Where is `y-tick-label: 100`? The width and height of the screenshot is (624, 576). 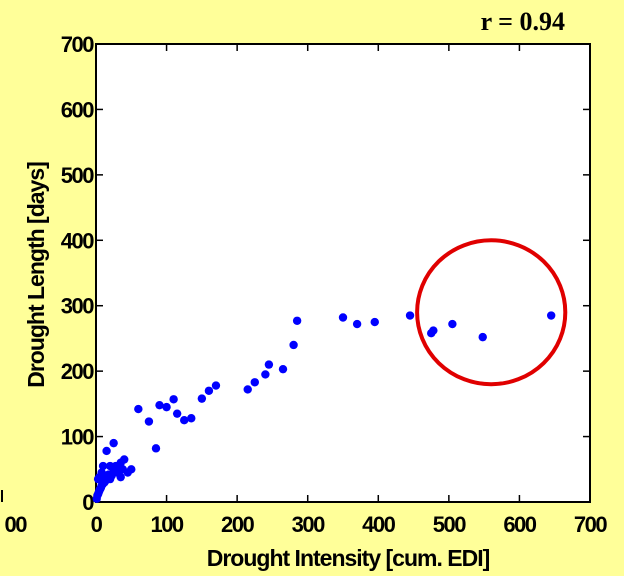
y-tick-label: 100 is located at coordinates (77, 437).